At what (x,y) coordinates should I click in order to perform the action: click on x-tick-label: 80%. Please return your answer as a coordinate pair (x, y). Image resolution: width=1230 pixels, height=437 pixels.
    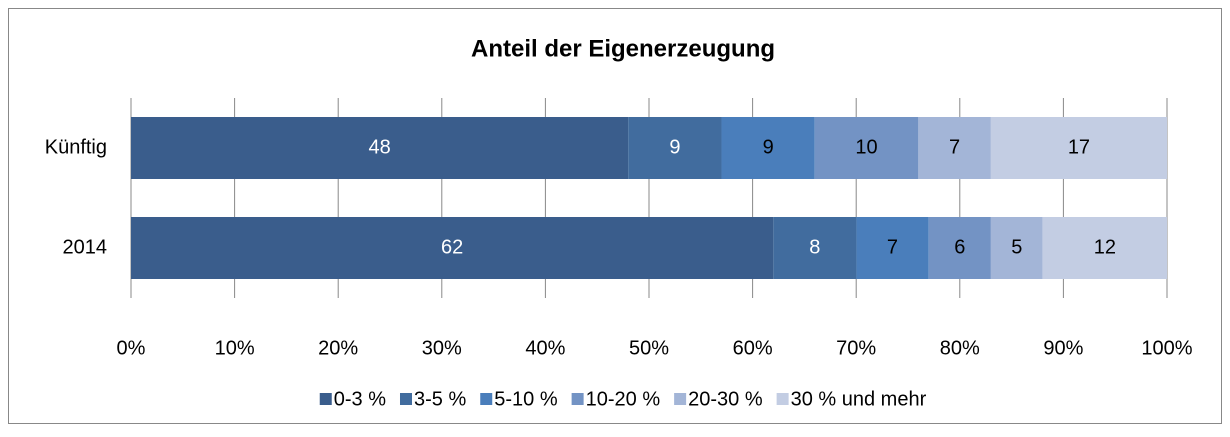
    Looking at the image, I should click on (960, 348).